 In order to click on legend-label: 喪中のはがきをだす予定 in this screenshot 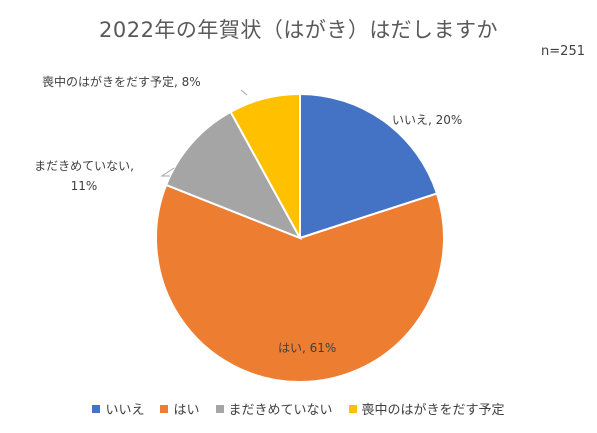, I will do `click(433, 410)`.